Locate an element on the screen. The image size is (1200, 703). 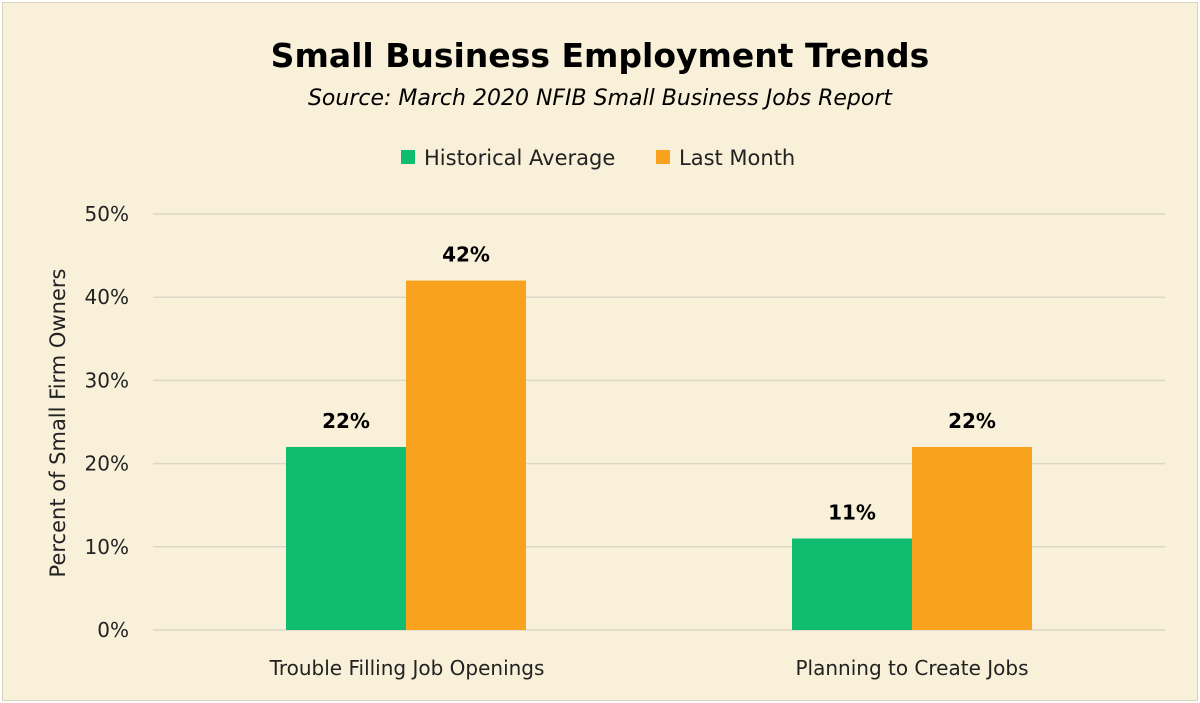
y-tick-label-0: 0% is located at coordinates (113, 630).